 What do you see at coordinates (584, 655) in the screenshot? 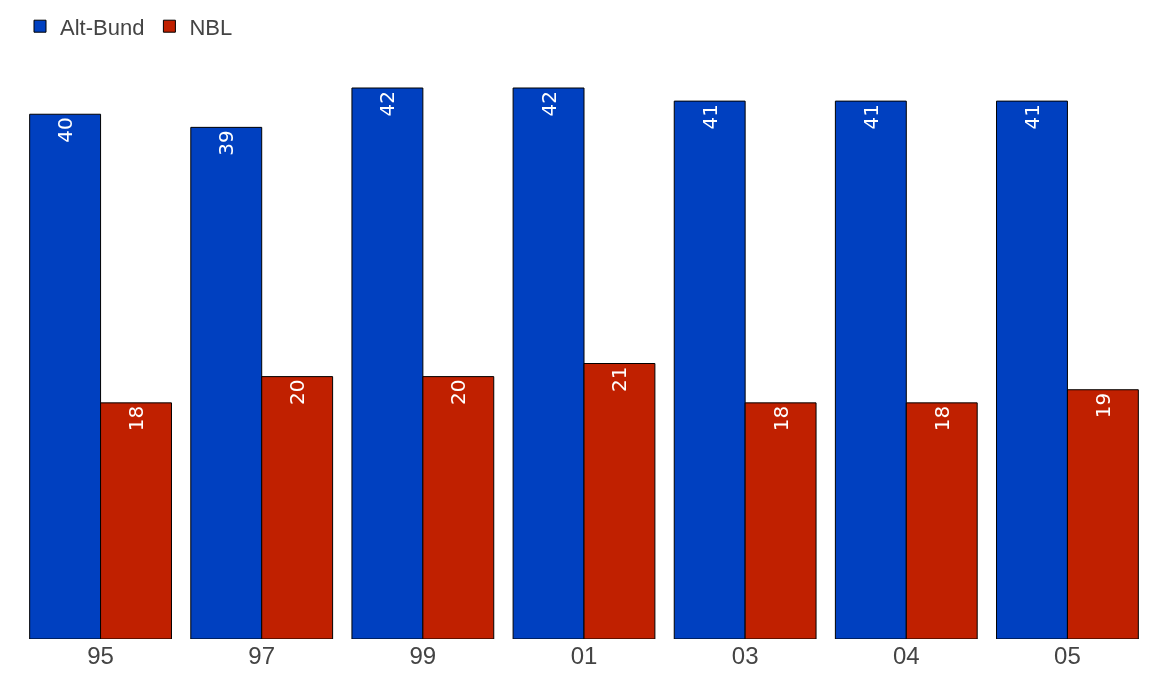
I see `x-tick-label: 01` at bounding box center [584, 655].